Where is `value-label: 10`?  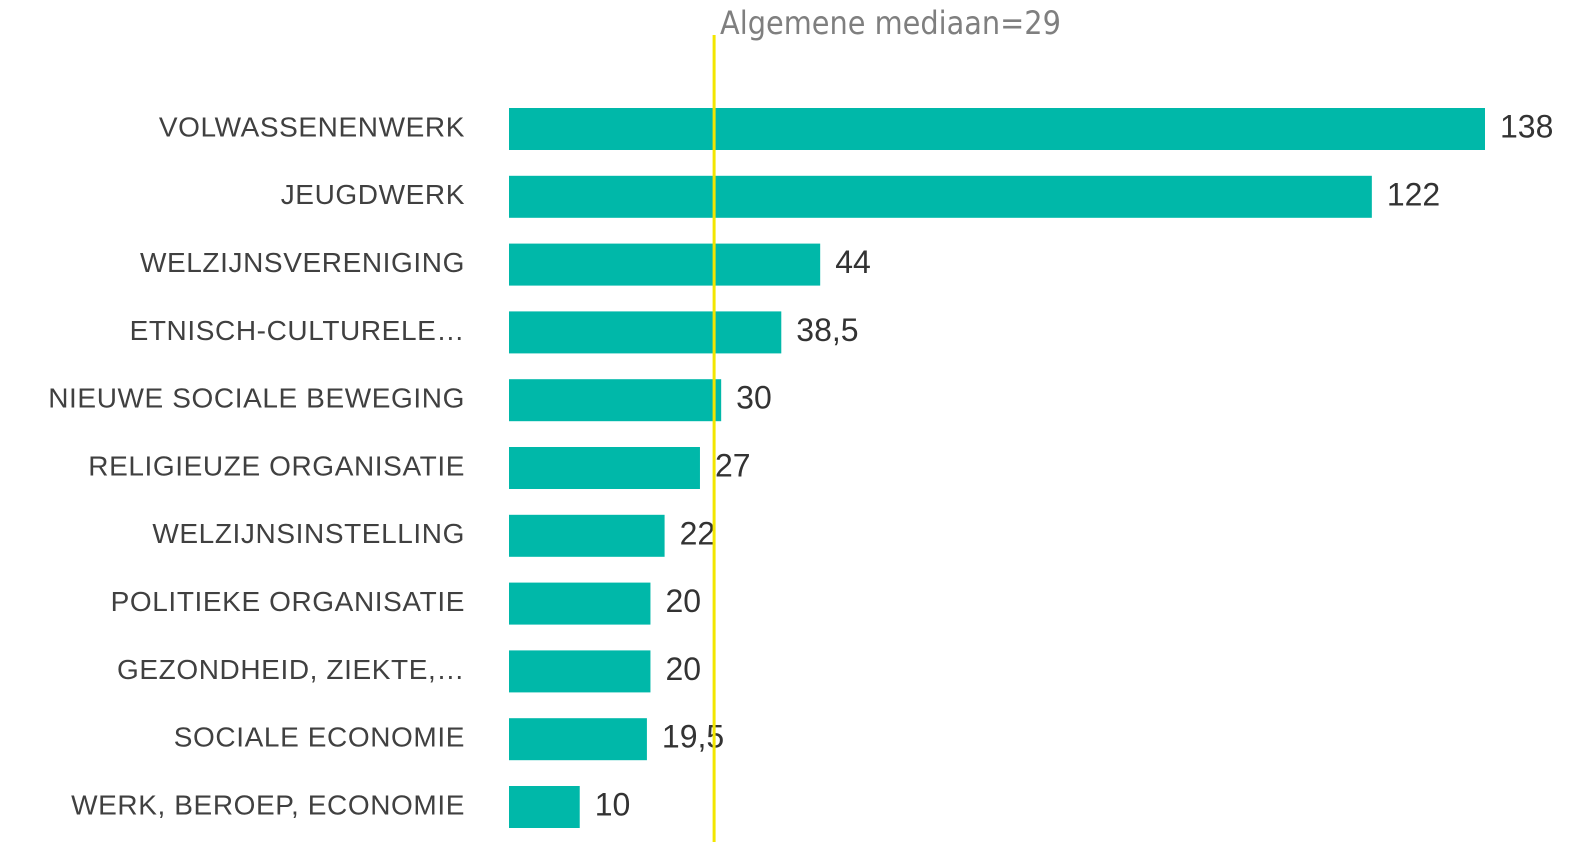 value-label: 10 is located at coordinates (613, 804).